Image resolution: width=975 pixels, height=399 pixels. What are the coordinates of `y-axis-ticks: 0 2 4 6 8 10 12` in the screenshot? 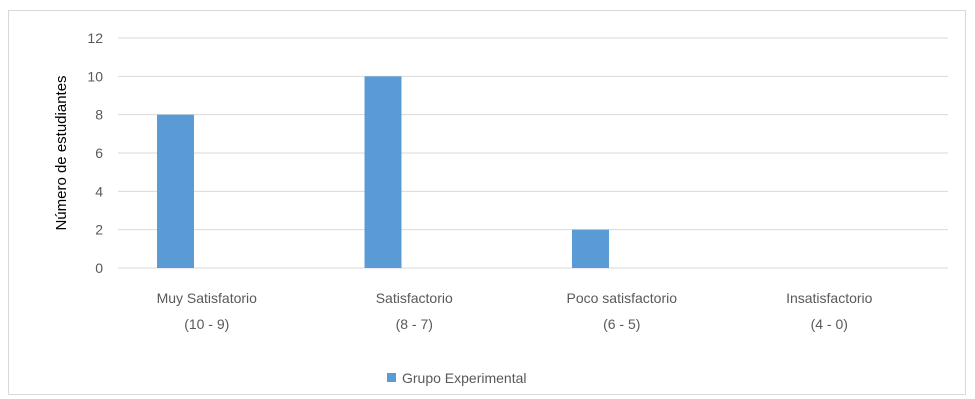 It's located at (95, 153).